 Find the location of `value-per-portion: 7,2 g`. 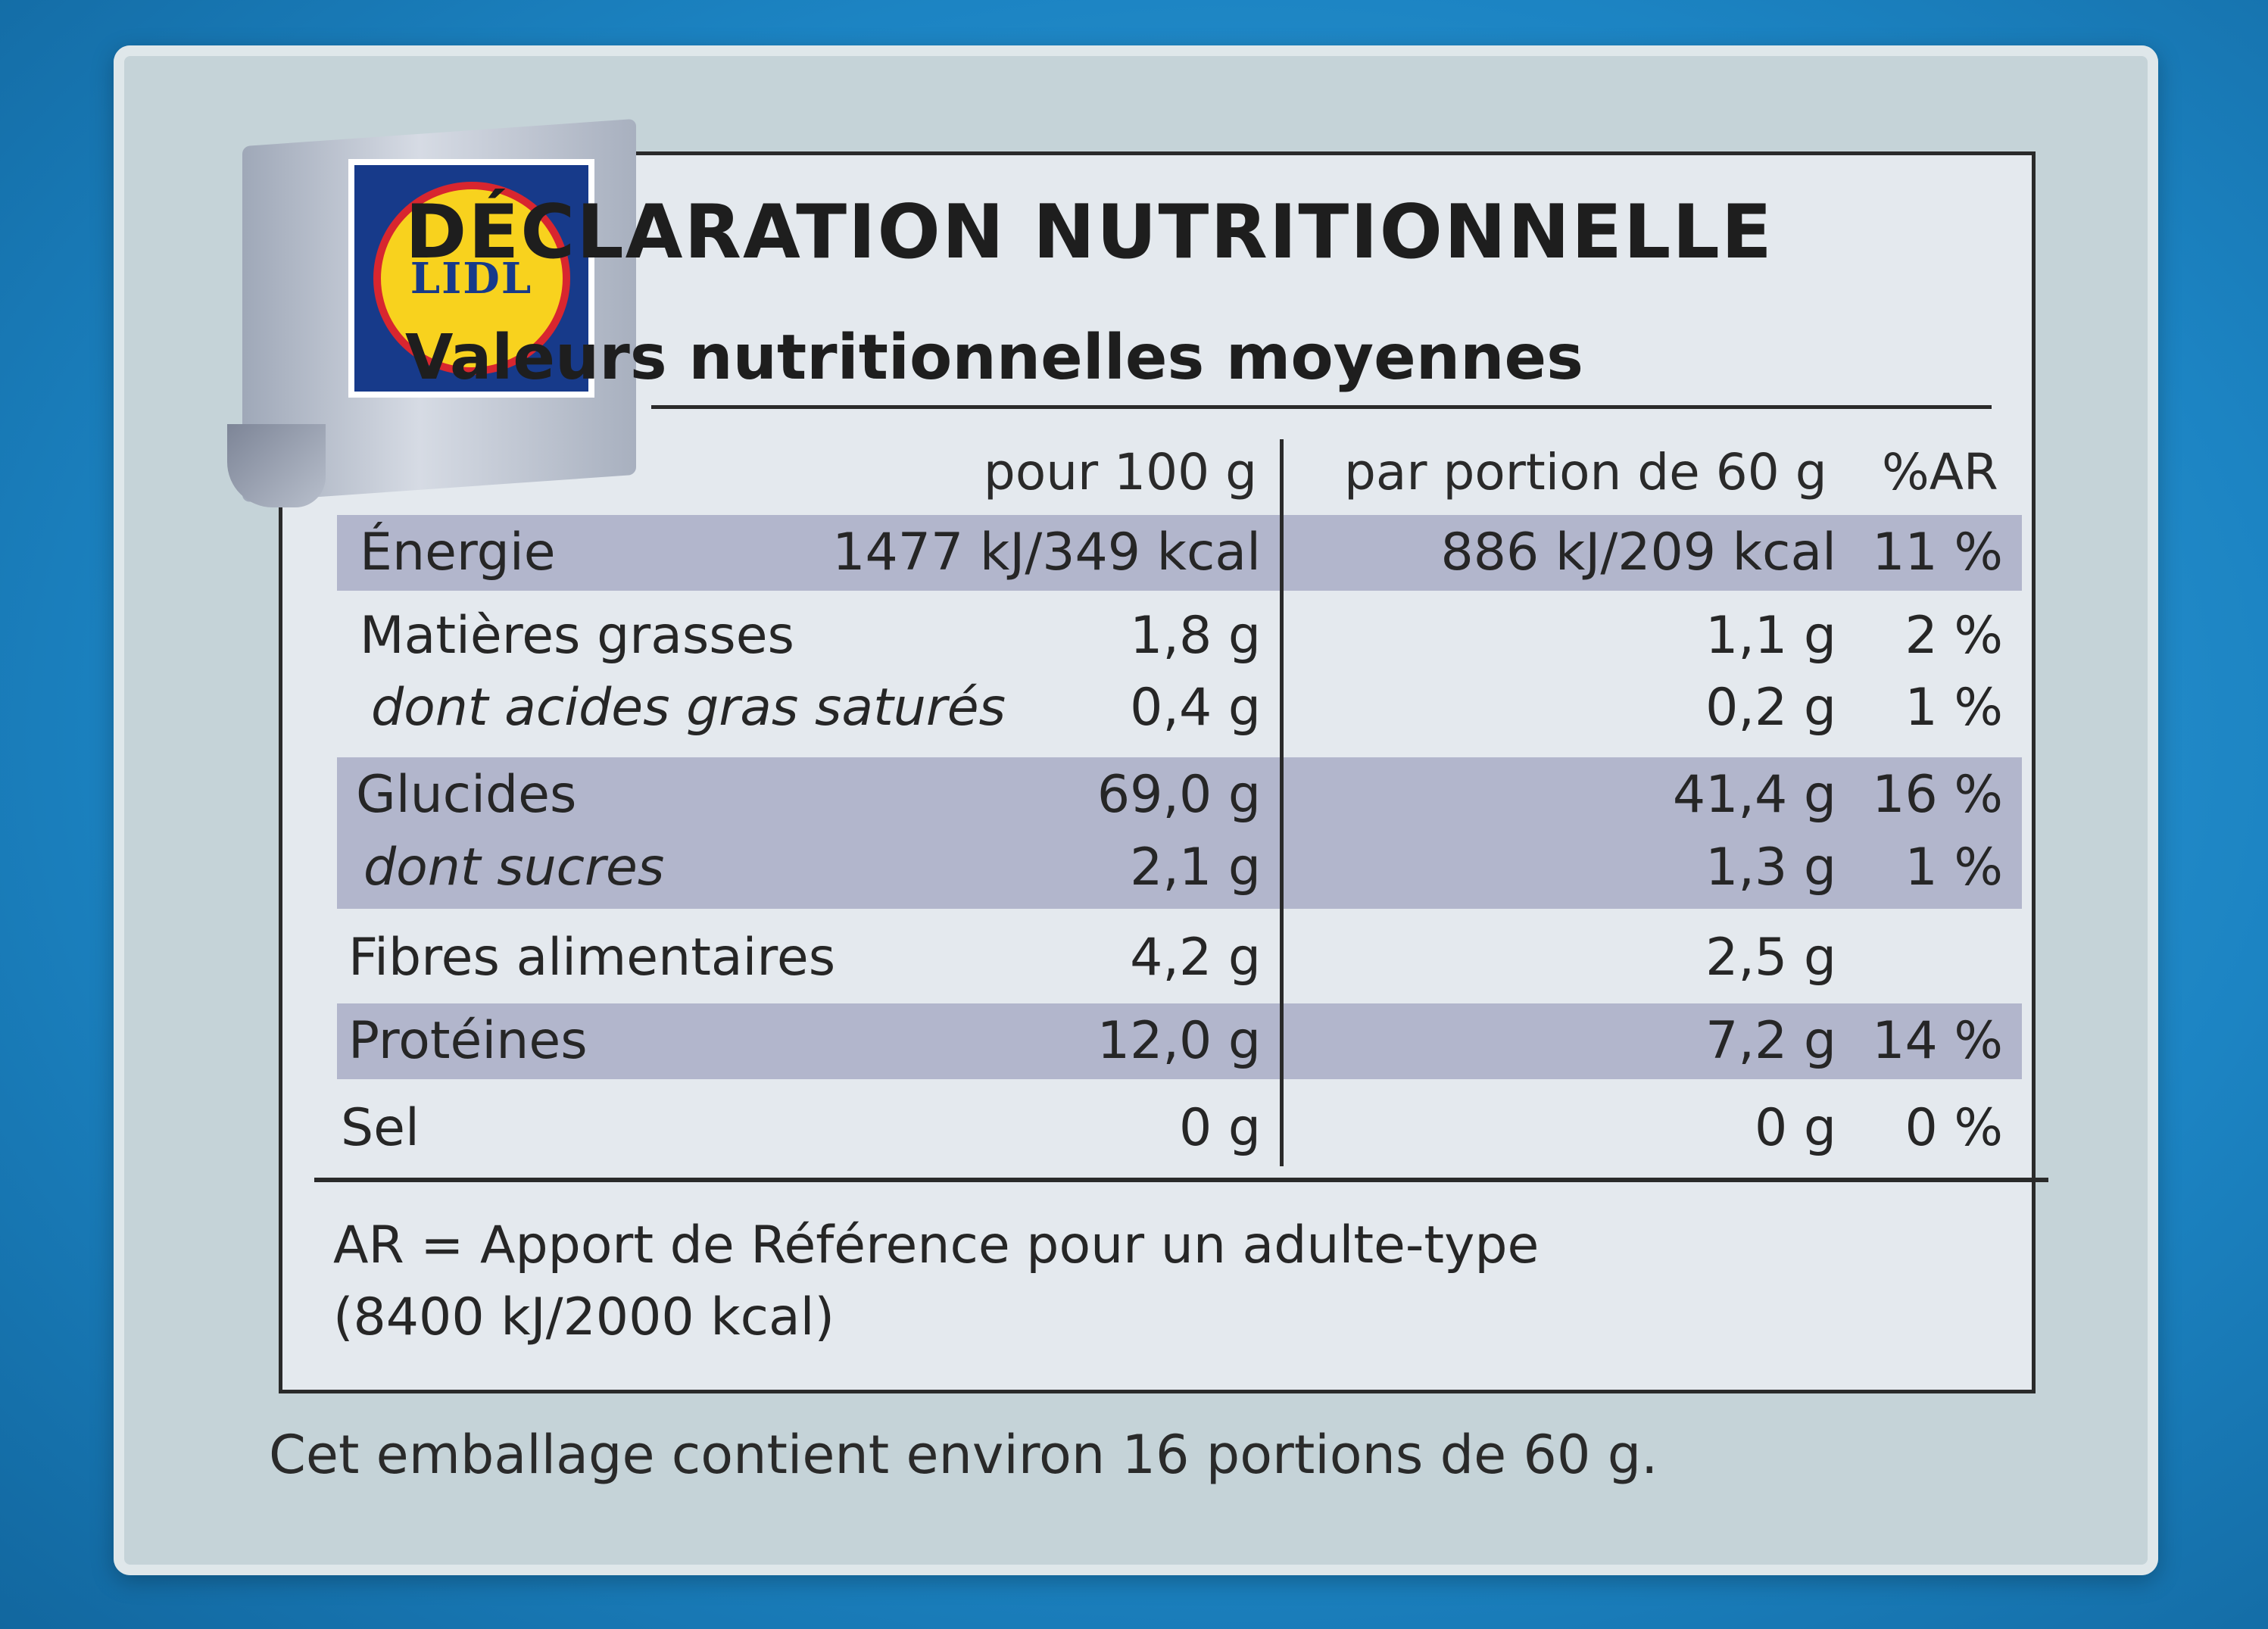

value-per-portion: 7,2 g is located at coordinates (1771, 1041).